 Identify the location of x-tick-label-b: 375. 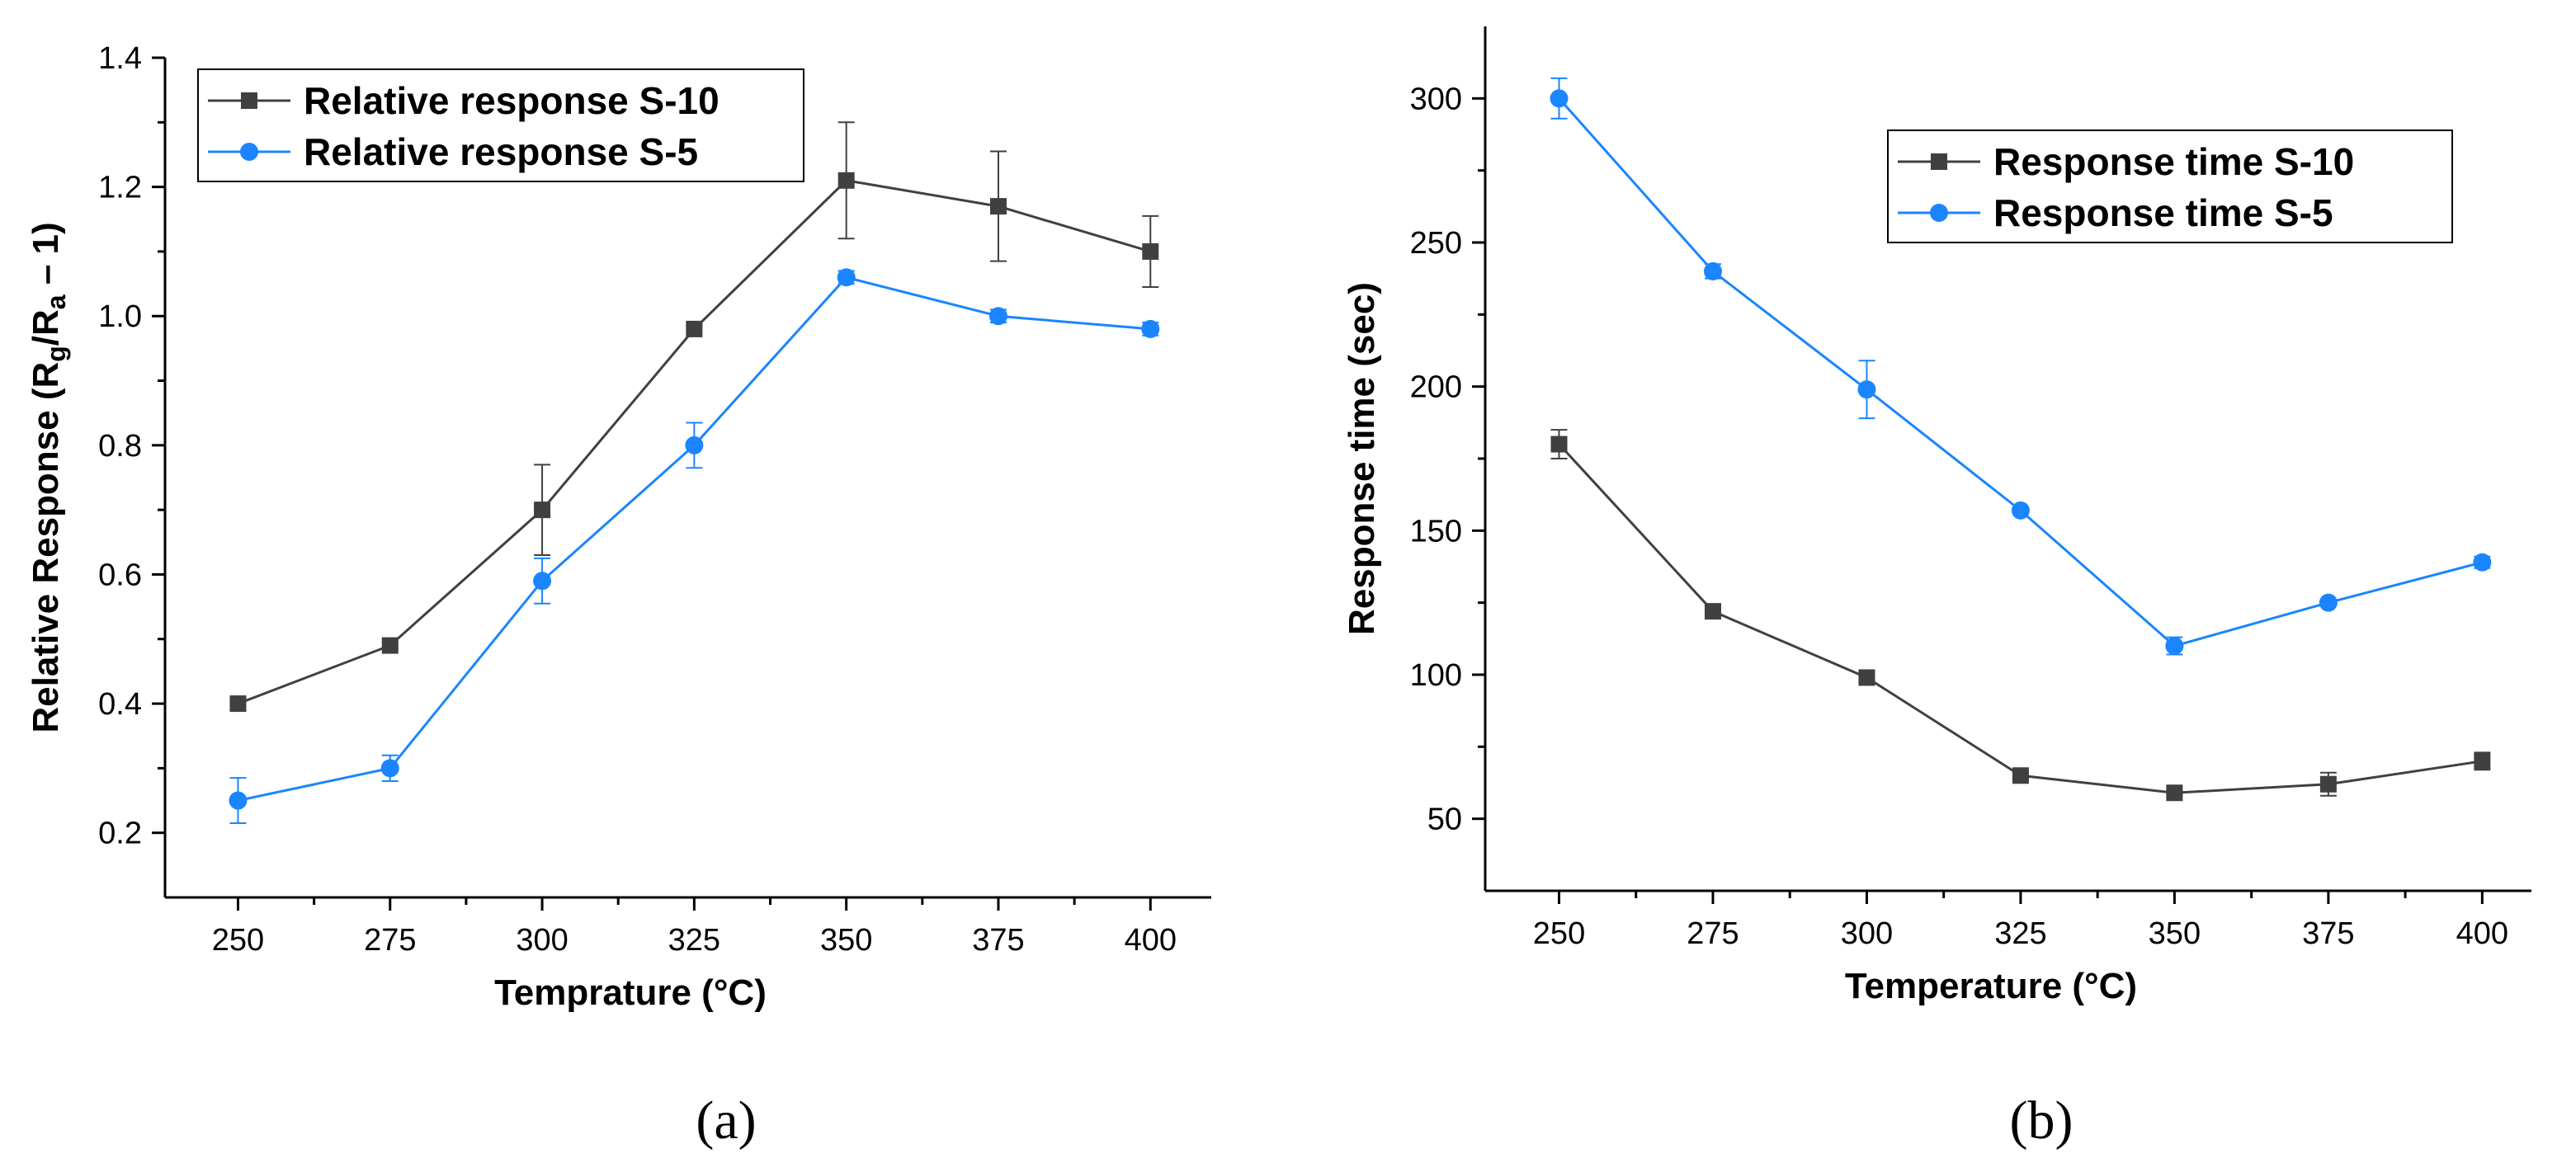
(2328, 933).